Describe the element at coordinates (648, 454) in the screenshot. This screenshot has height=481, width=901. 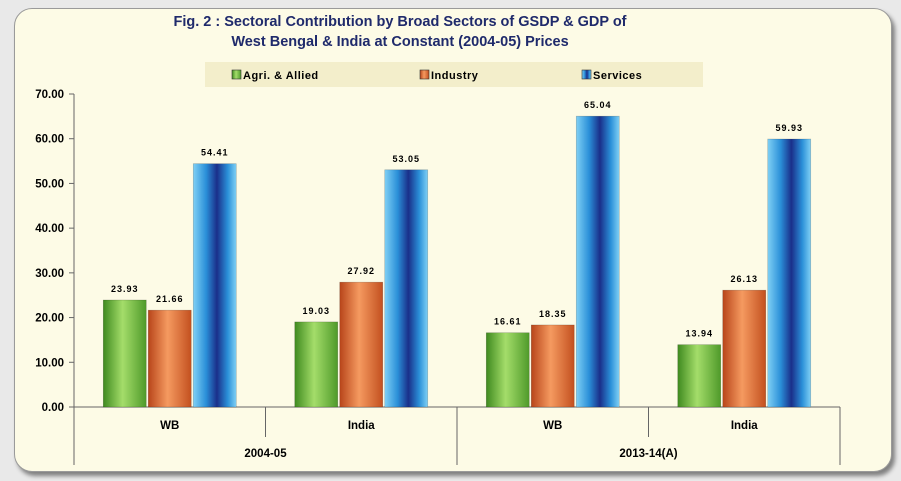
I see `x-group-label: 2013-14(A)` at that location.